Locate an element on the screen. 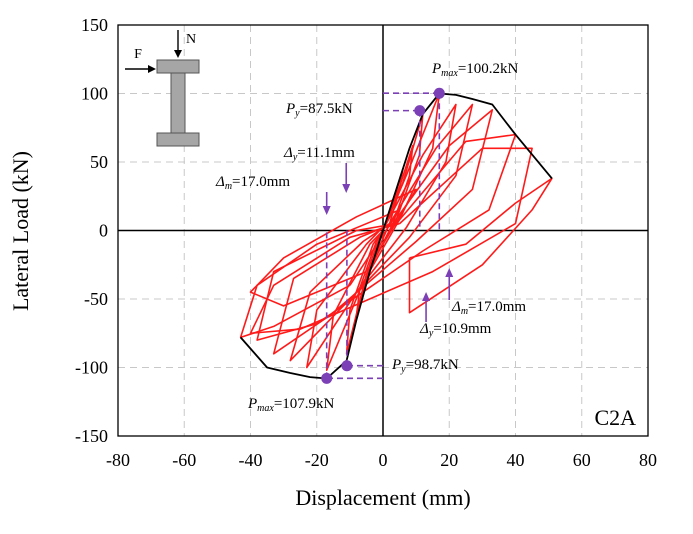 This screenshot has width=693, height=534. py-pos-symbol: P is located at coordinates (290, 109).